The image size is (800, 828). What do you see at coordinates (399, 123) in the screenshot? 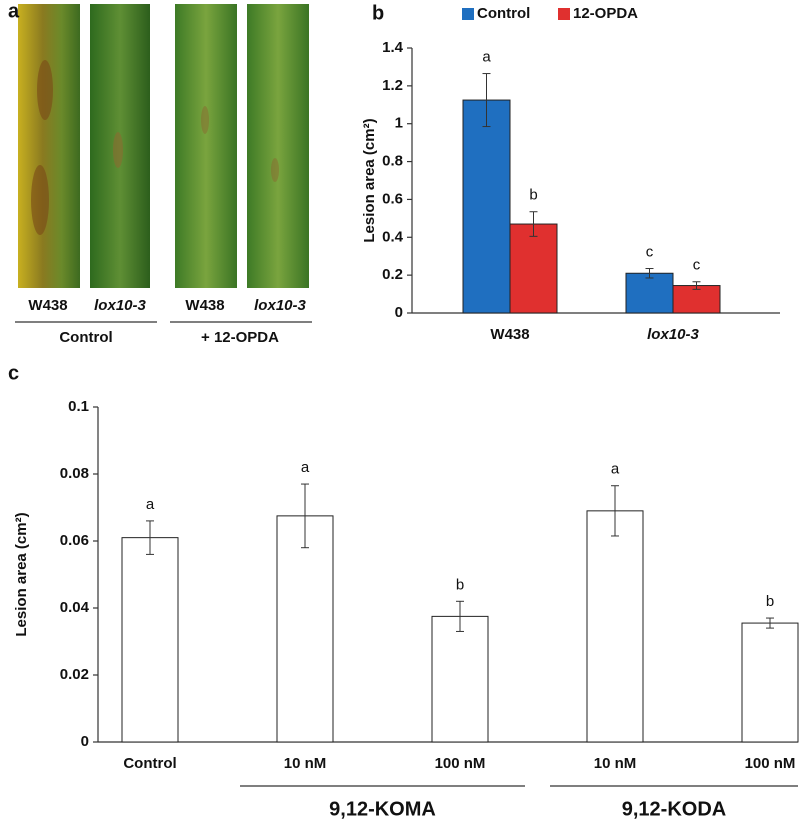
I see `y-tick-label: 1` at bounding box center [399, 123].